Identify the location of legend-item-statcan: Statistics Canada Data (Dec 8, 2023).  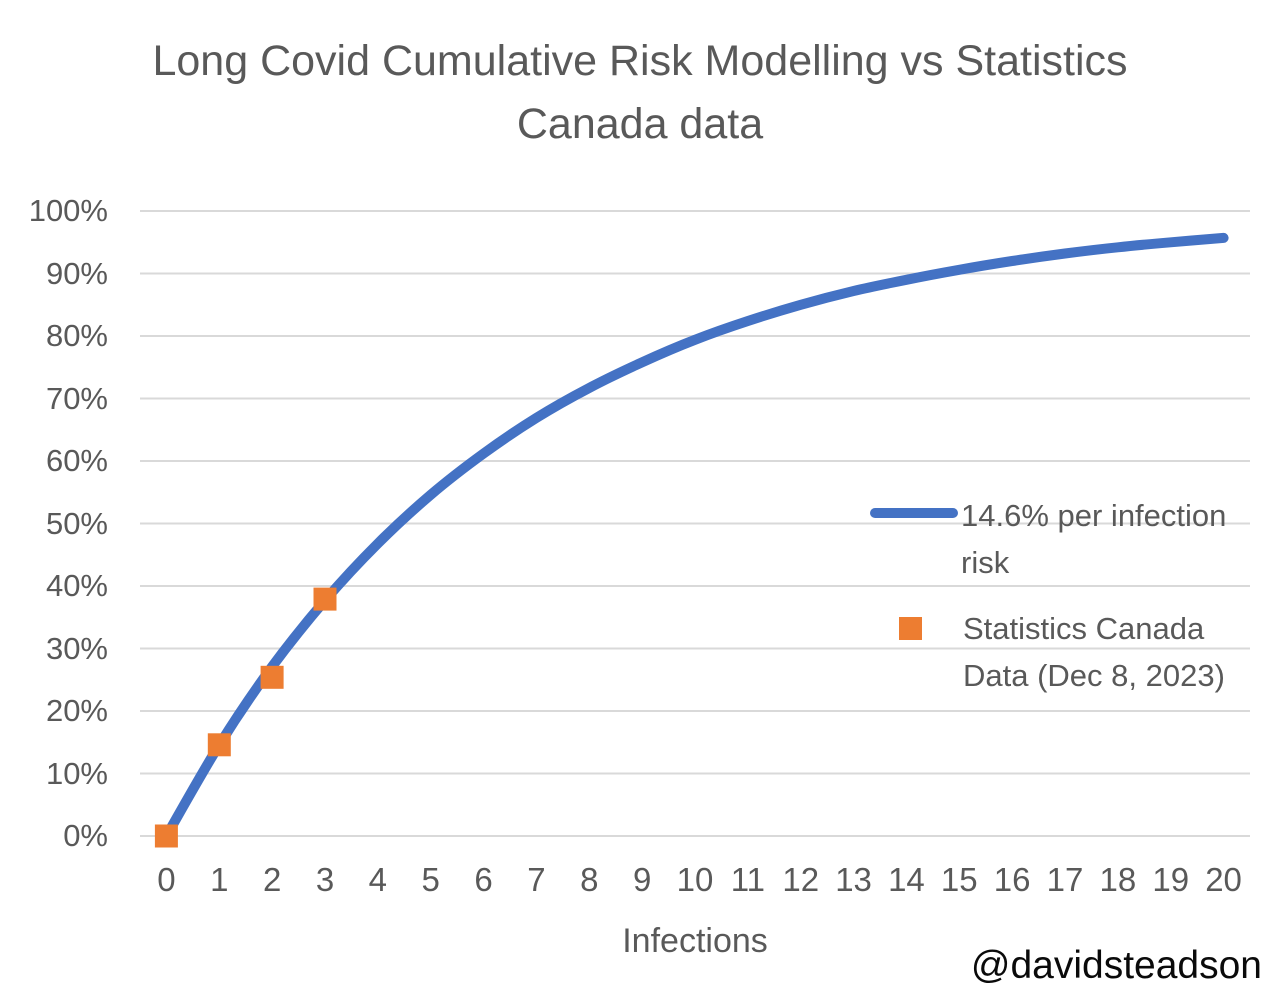
(1068, 652).